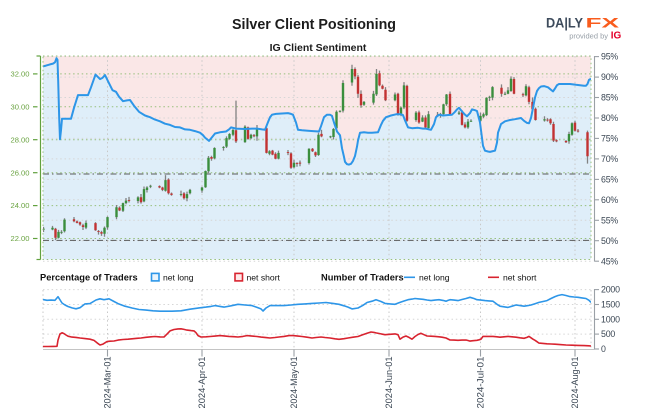 The image size is (652, 410). I want to click on svg-text: 2024-Jul-01, so click(481, 383).